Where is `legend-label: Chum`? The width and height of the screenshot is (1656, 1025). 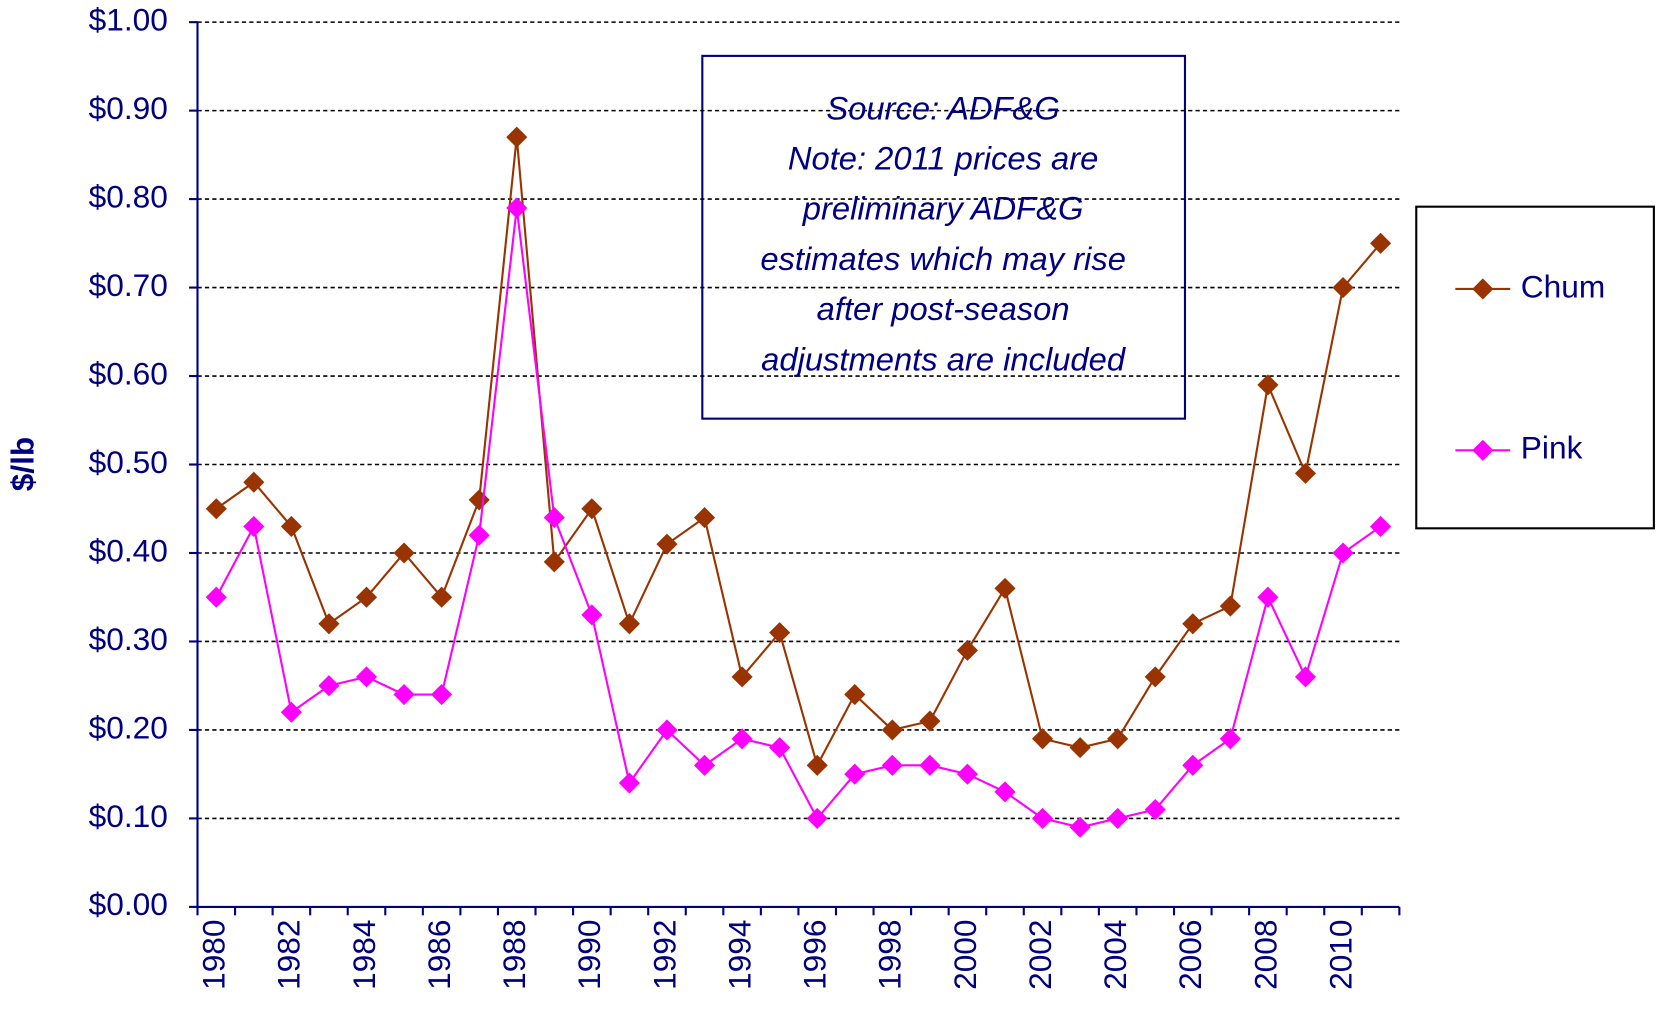
legend-label: Chum is located at coordinates (1563, 286).